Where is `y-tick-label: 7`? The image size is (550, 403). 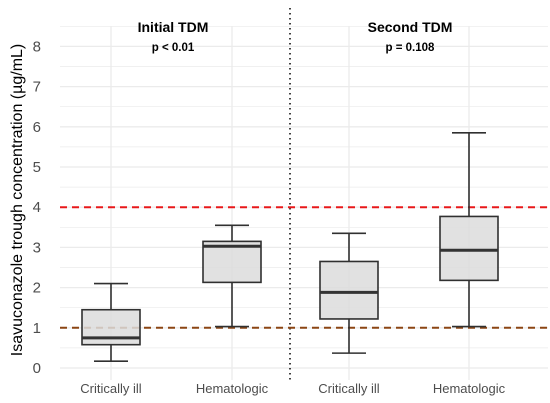
y-tick-label: 7 is located at coordinates (37, 87).